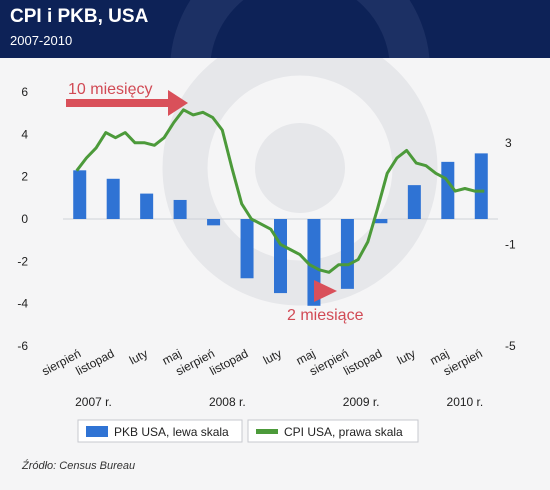 Image resolution: width=550 pixels, height=490 pixels. Describe the element at coordinates (22, 346) in the screenshot. I see `left-tick-label: -6` at that location.